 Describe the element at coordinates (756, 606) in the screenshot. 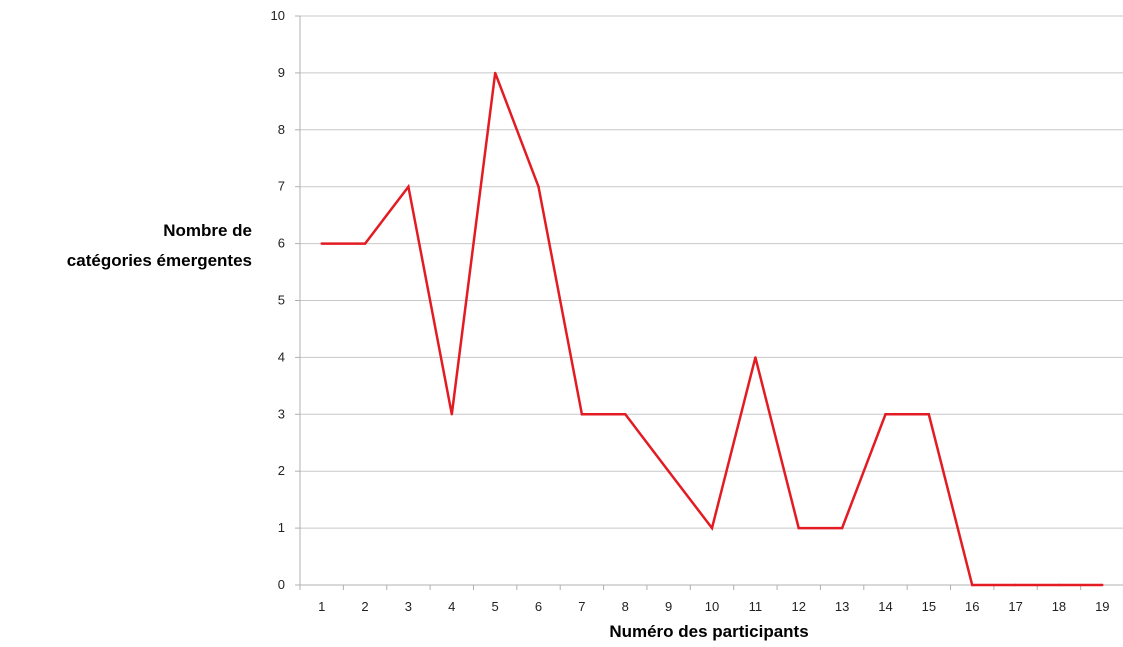

I see `x-tick-label: 11` at that location.